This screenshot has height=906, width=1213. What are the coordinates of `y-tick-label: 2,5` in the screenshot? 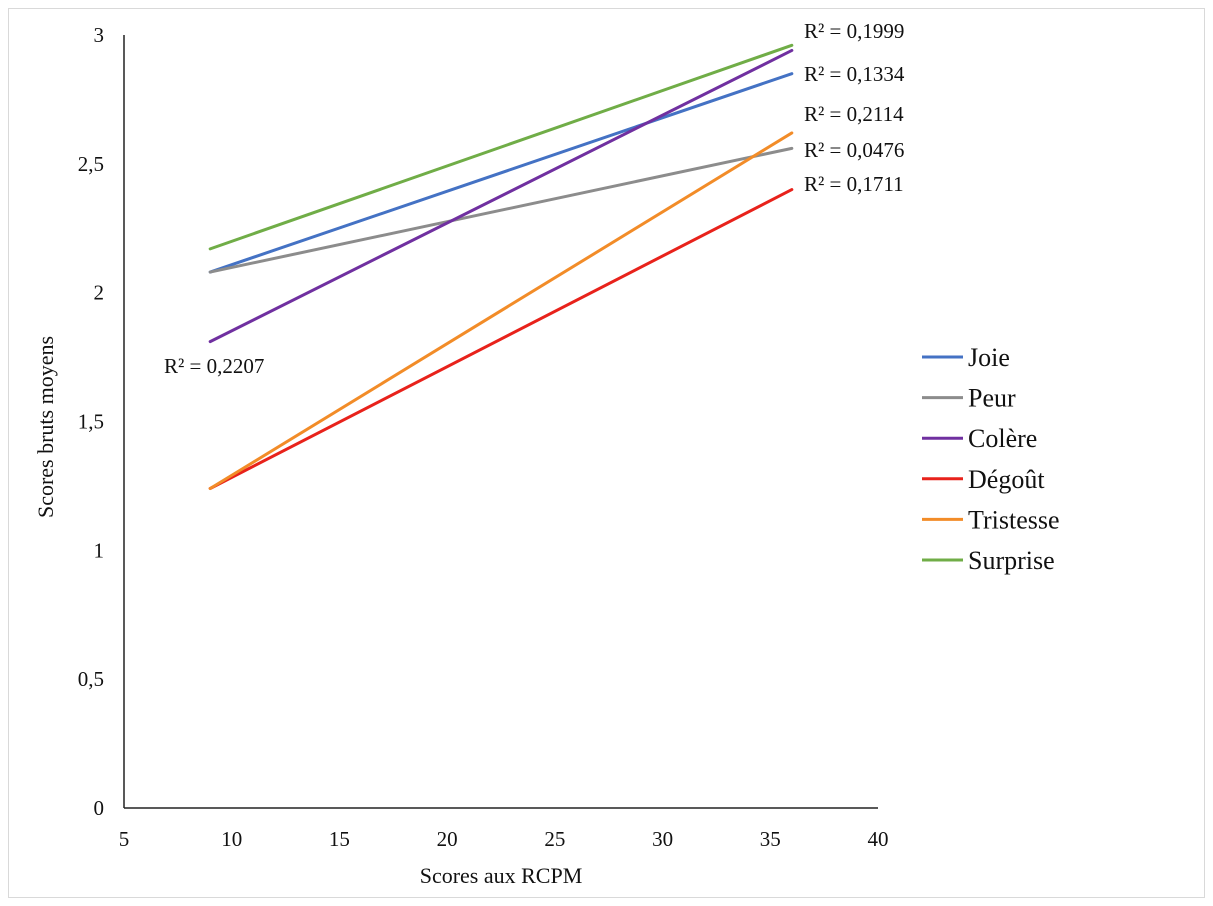 It's located at (91, 164).